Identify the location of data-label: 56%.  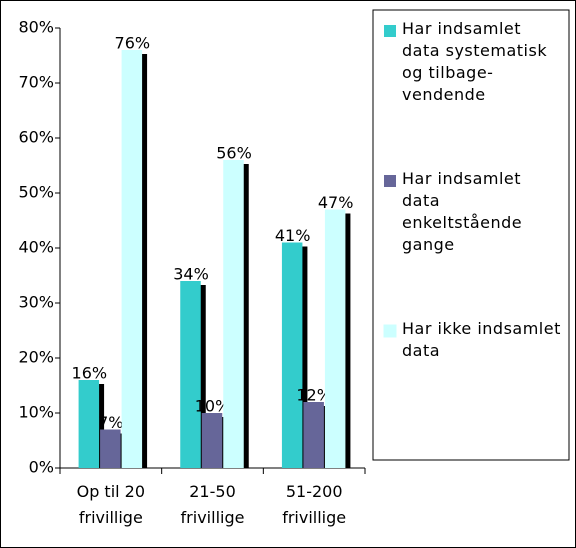
(234, 153).